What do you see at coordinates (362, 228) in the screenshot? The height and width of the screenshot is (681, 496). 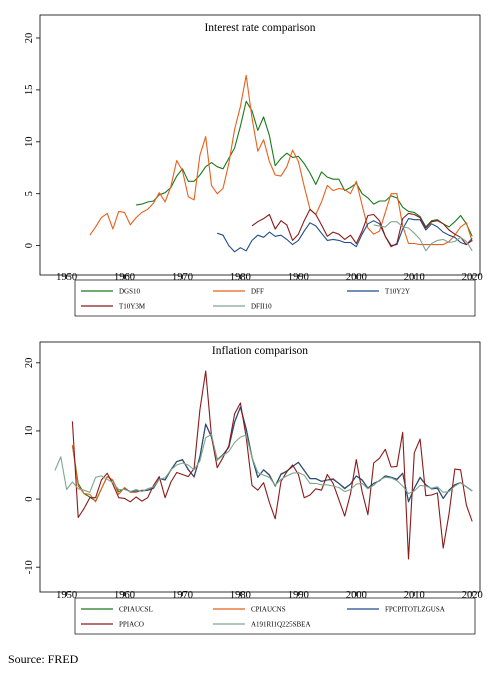 I see `series-line-t10y3m` at bounding box center [362, 228].